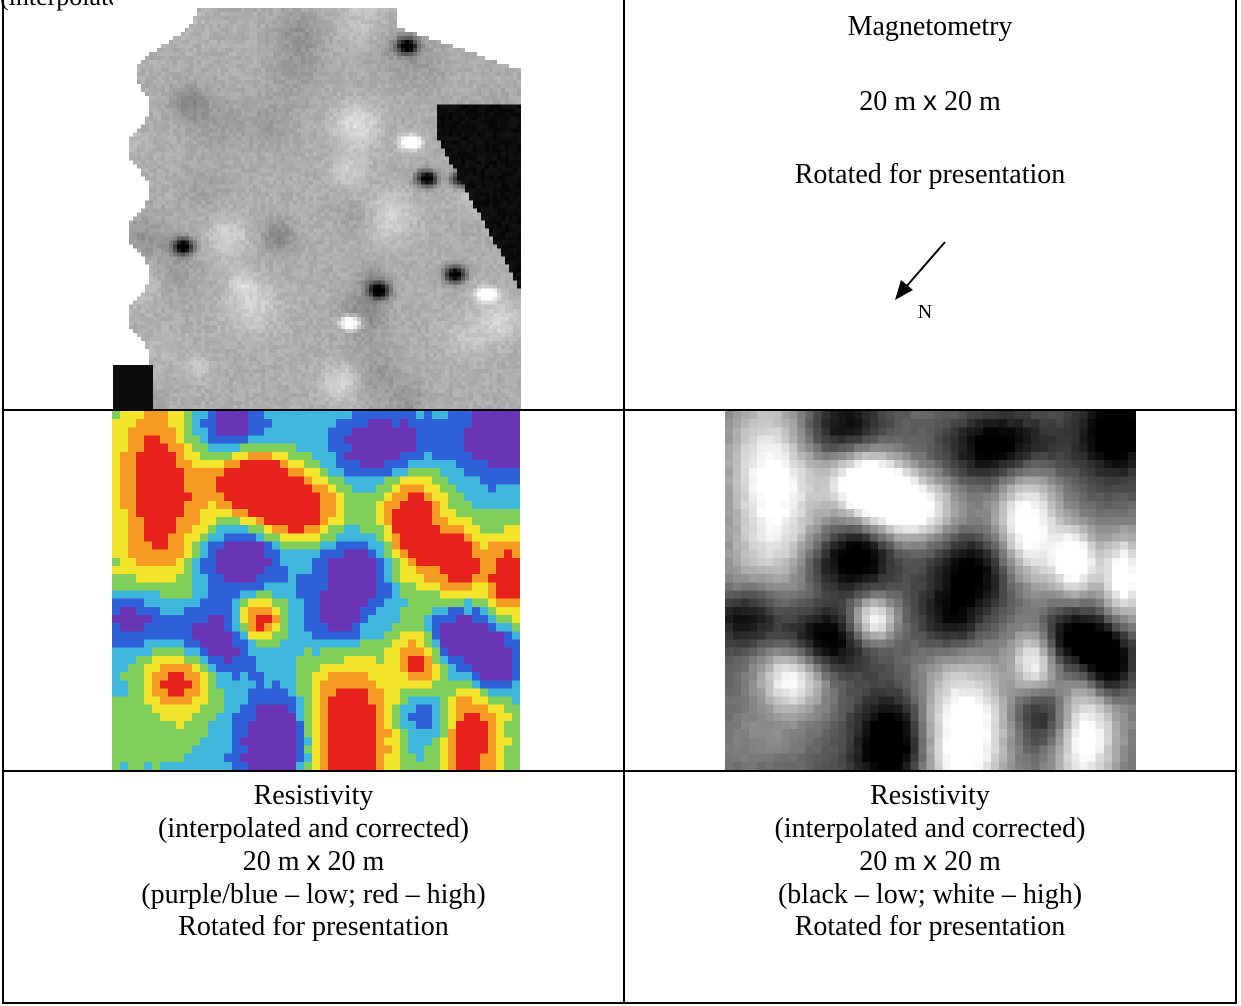 This screenshot has height=1006, width=1241. What do you see at coordinates (930, 861) in the screenshot?
I see `resistivity-gray-size: 20 m x 20 m` at bounding box center [930, 861].